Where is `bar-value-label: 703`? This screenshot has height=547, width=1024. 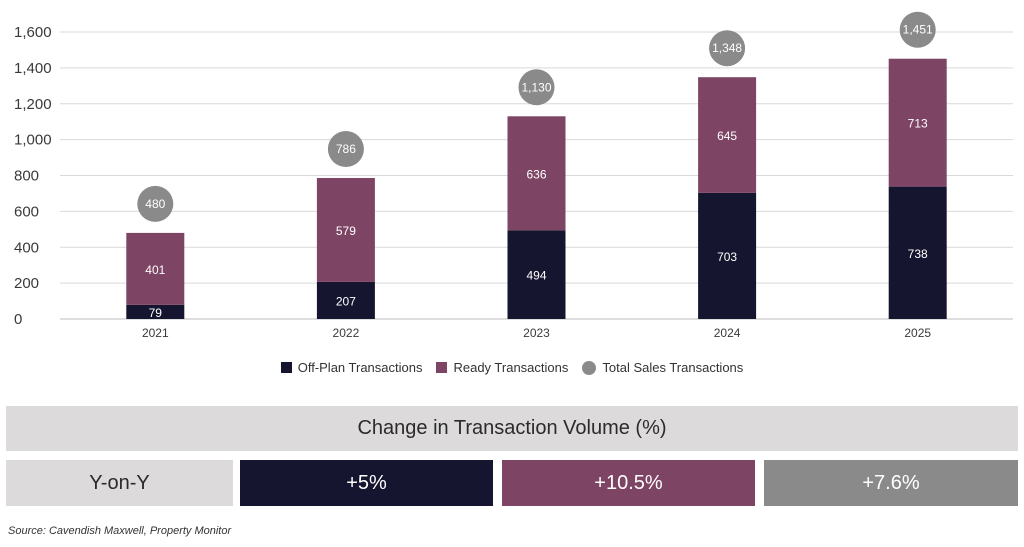
bar-value-label: 703 is located at coordinates (727, 257).